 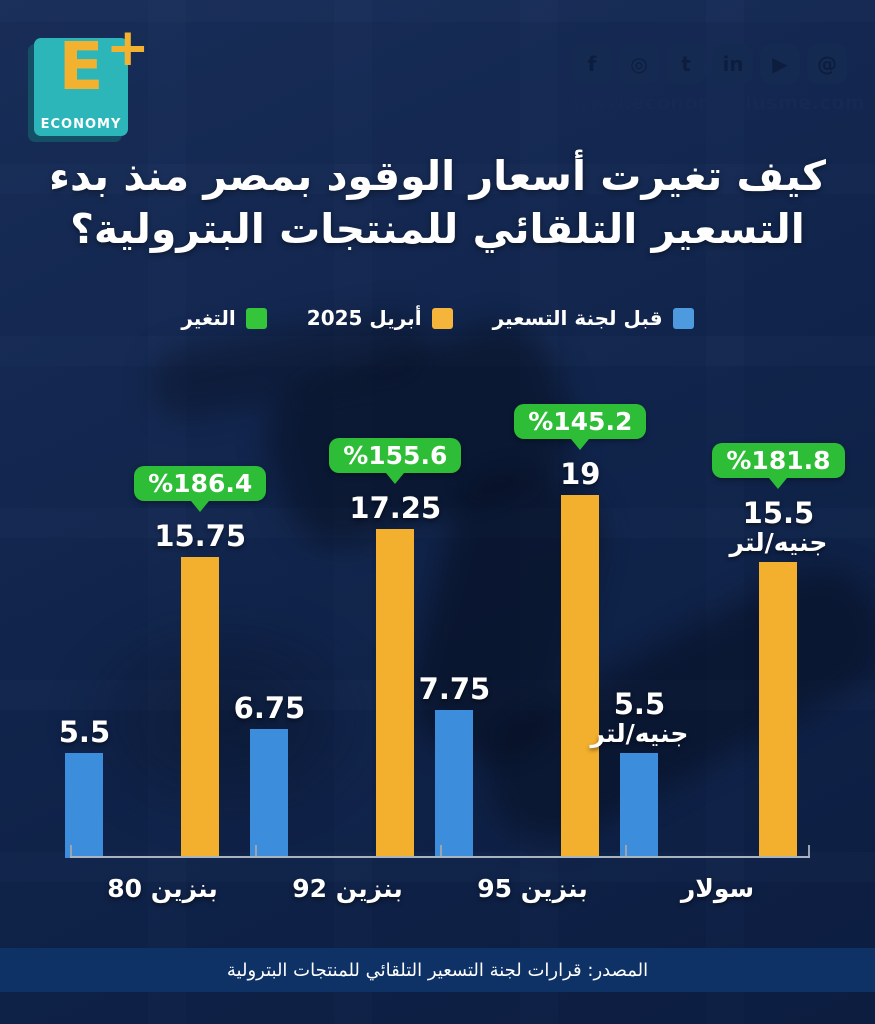 I want to click on april-value-label: 17.25, so click(x=395, y=508).